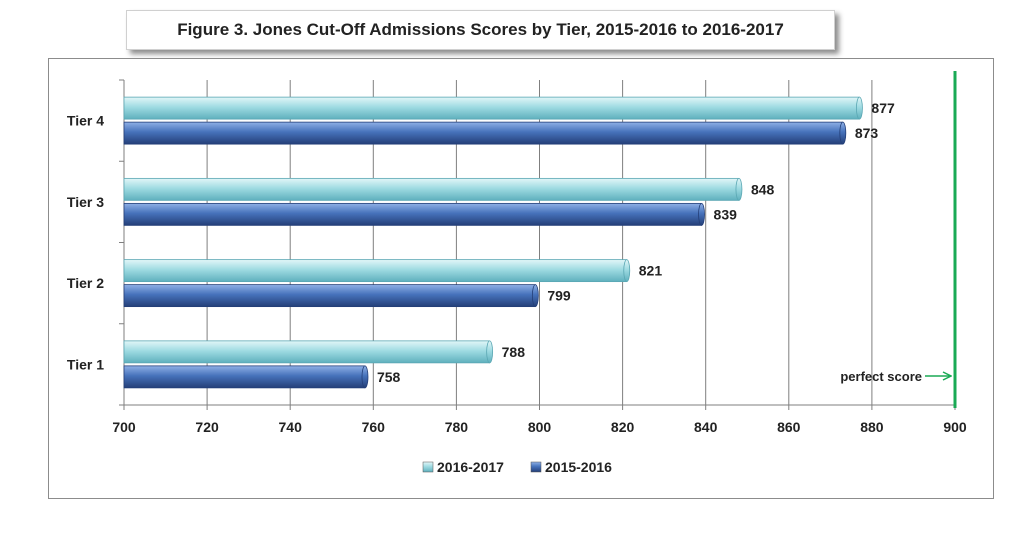  I want to click on data-label-2-1: 799, so click(559, 296).